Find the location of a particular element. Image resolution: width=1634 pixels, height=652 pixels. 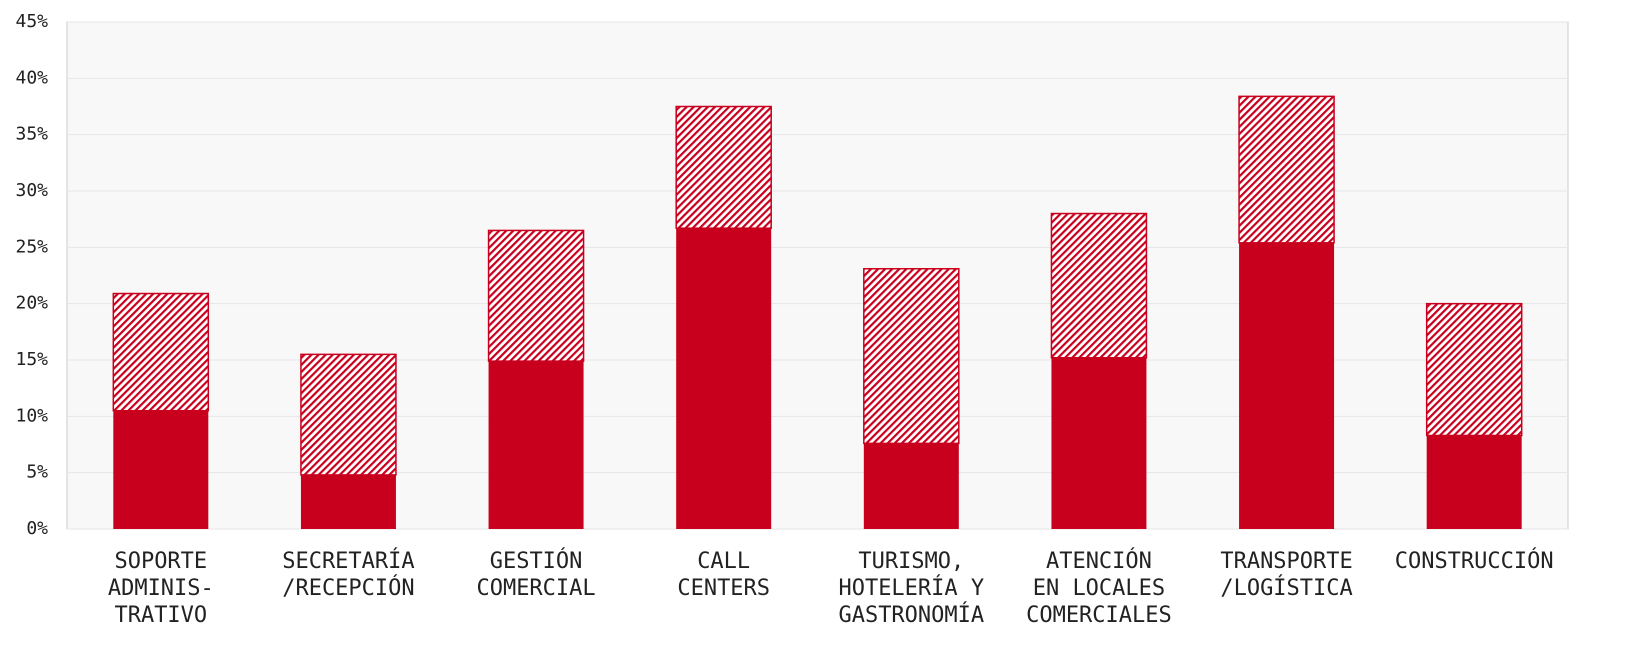

y-tick-label: 35% is located at coordinates (31, 134).